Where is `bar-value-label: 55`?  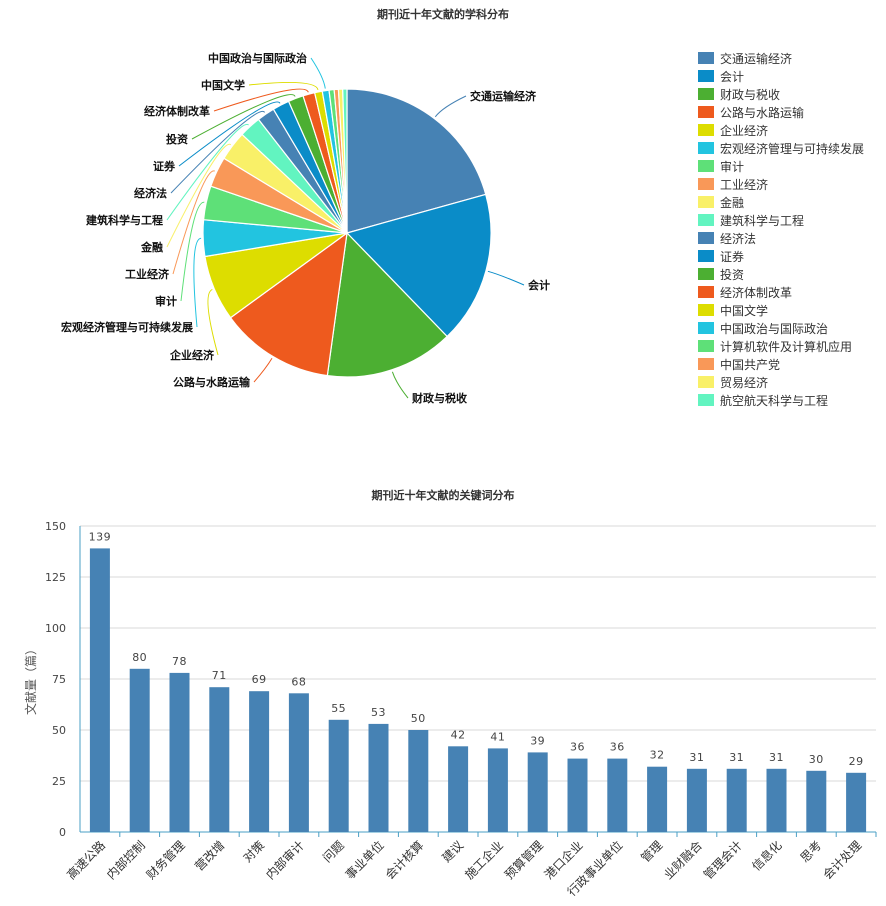 bar-value-label: 55 is located at coordinates (338, 708).